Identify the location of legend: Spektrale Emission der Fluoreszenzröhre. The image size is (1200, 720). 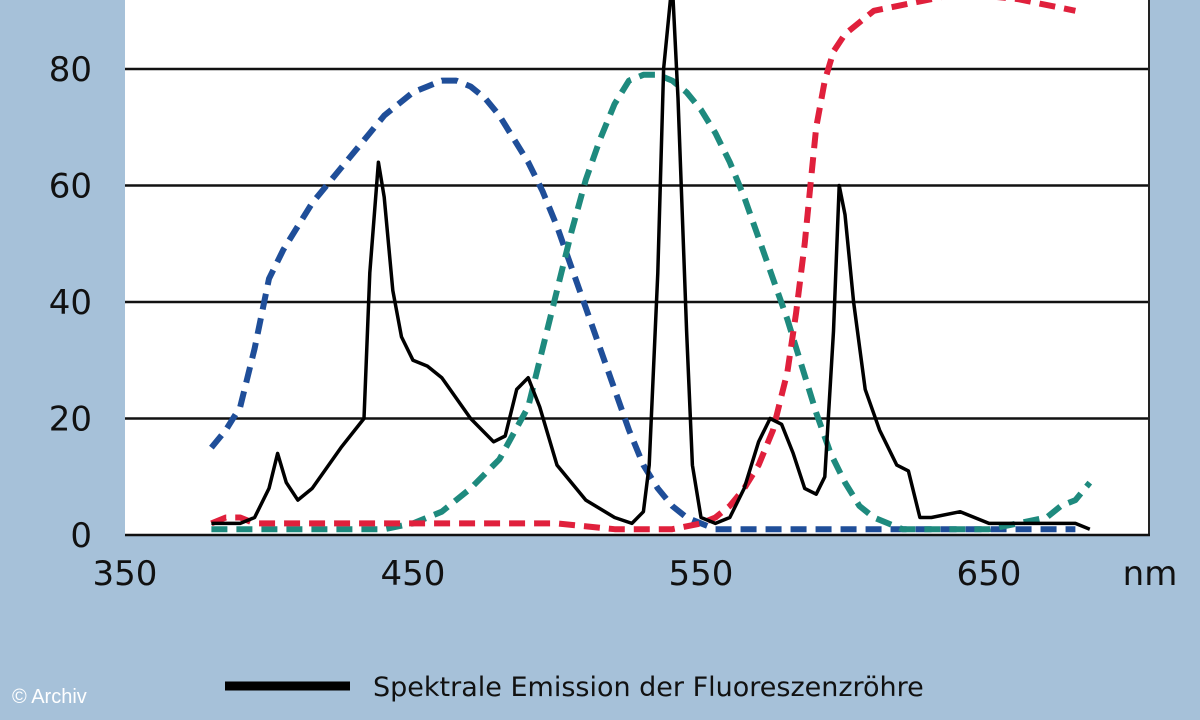
(574, 687).